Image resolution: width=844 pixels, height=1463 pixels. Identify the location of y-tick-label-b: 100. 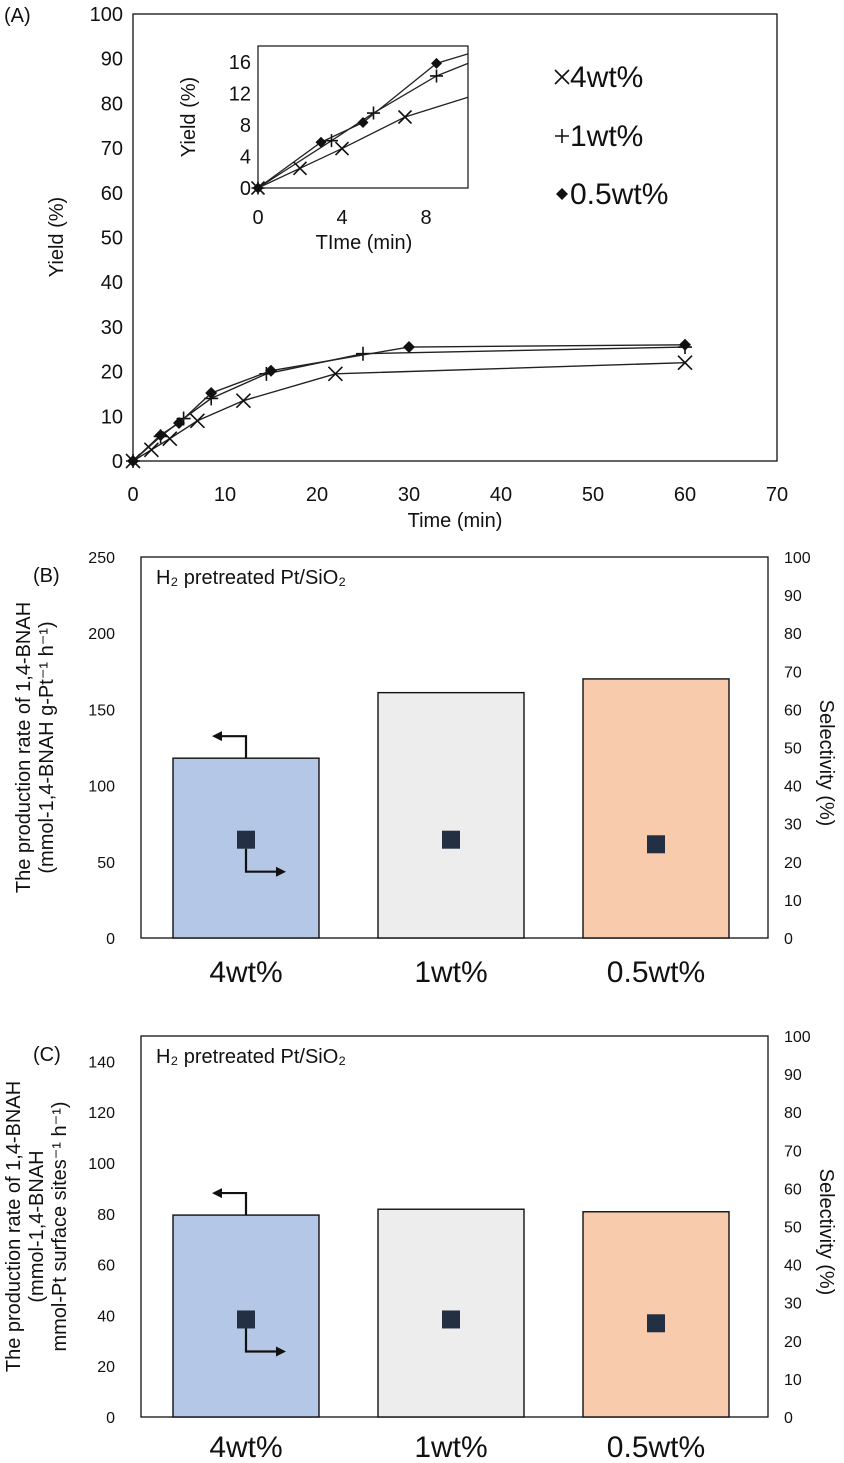
(101, 787).